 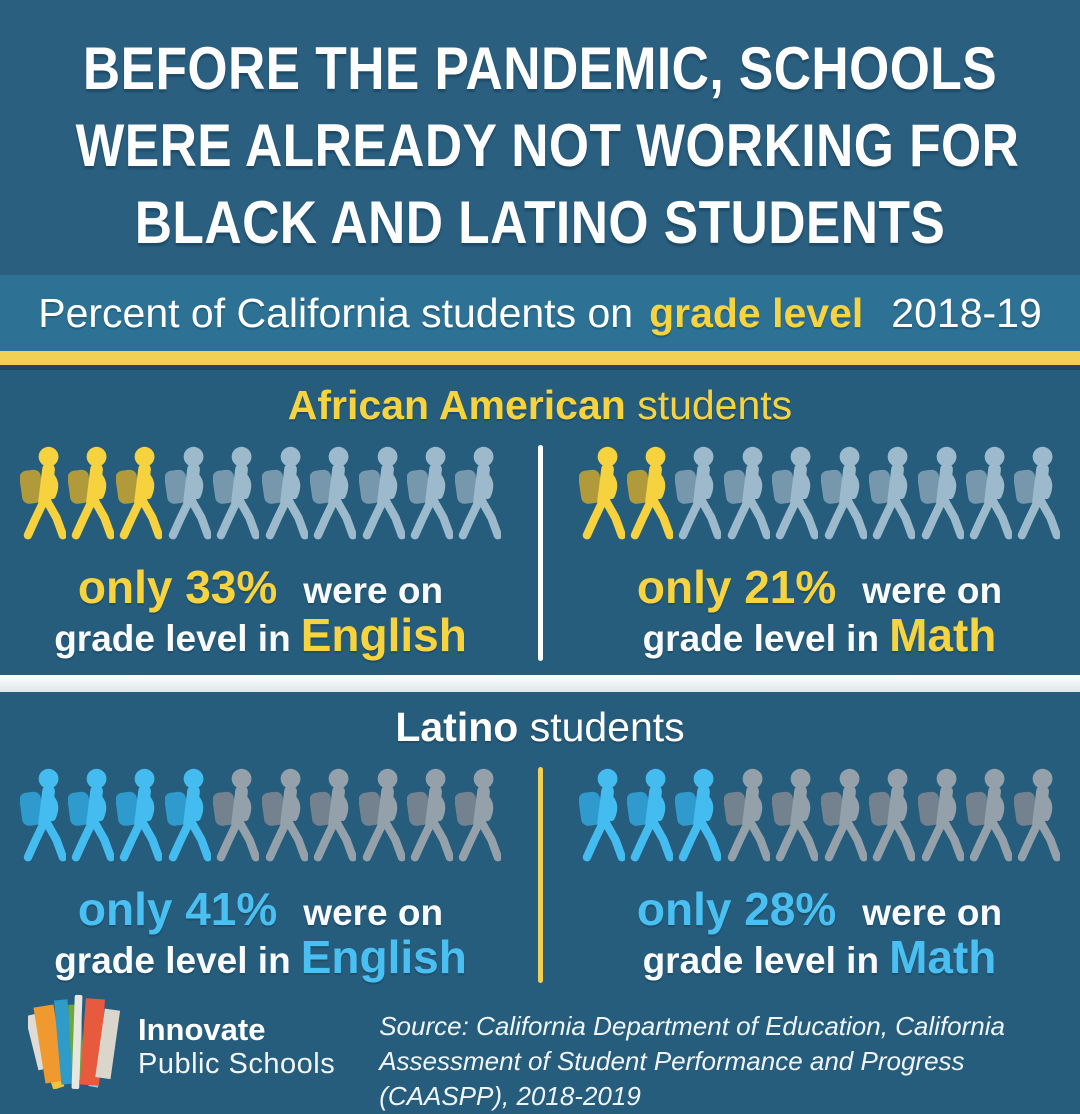 I want to click on brand-name: Innovate Public Schools, so click(x=237, y=1046).